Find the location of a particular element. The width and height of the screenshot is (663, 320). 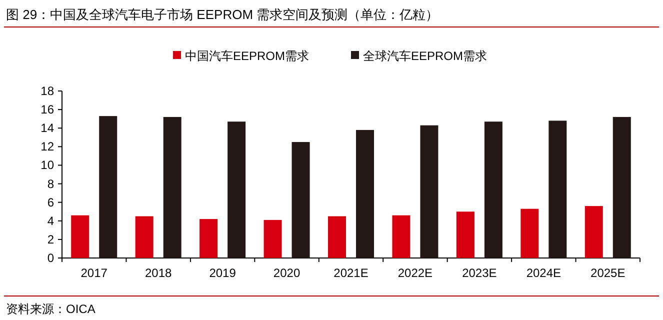

x-tick-label: 2018 is located at coordinates (158, 273).